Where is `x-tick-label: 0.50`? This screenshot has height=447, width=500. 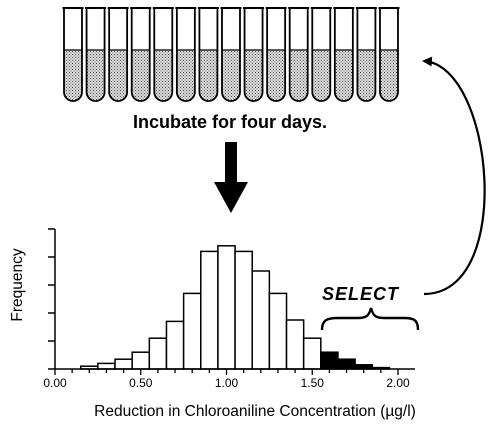 x-tick-label: 0.50 is located at coordinates (141, 383).